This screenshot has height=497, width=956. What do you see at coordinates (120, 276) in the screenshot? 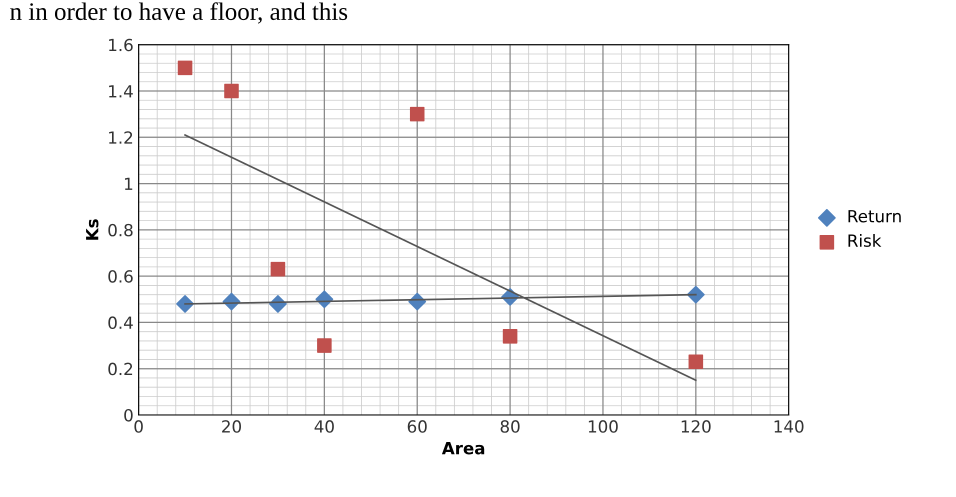
I see `y-tick-label: 0.6` at bounding box center [120, 276].